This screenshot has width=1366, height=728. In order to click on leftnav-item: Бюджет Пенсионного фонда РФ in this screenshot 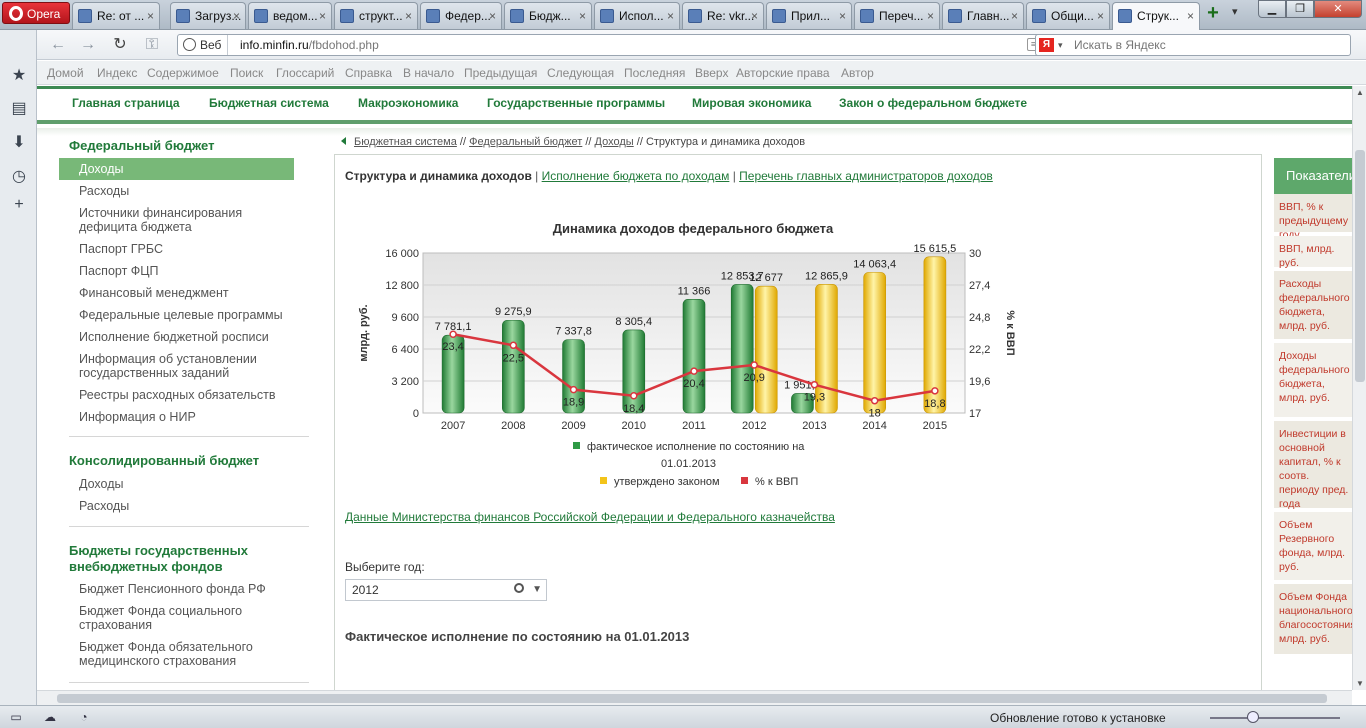, I will do `click(172, 589)`.